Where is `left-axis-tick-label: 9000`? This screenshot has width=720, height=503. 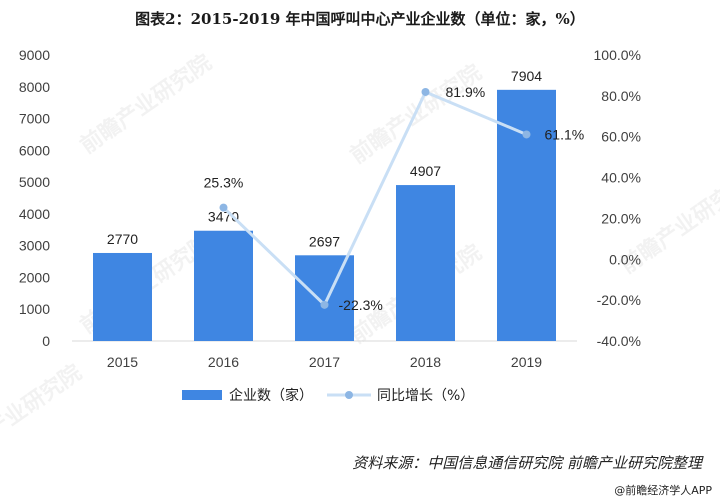
left-axis-tick-label: 9000 is located at coordinates (34, 55).